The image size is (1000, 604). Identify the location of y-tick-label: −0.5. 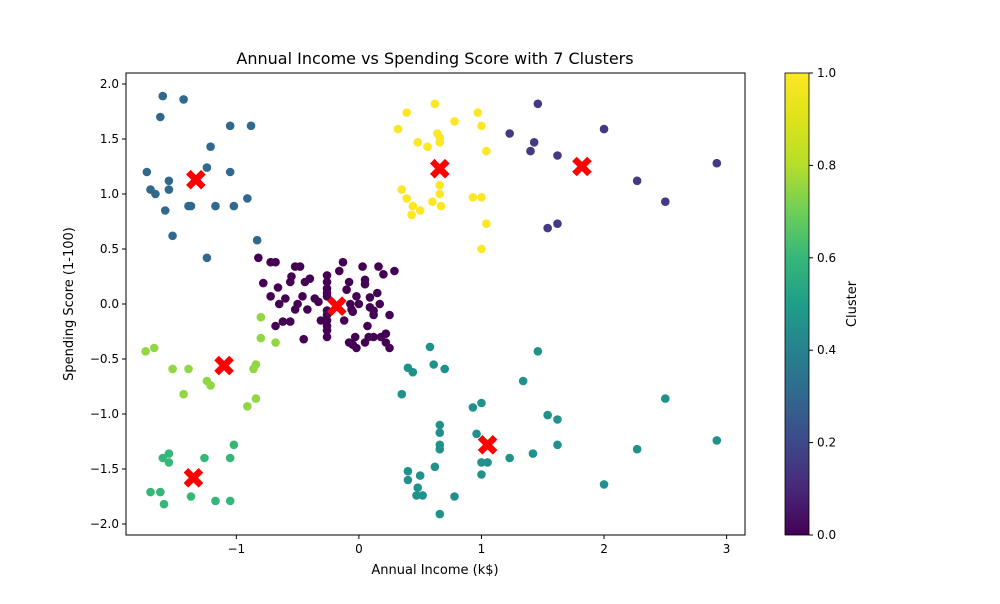
(104, 359).